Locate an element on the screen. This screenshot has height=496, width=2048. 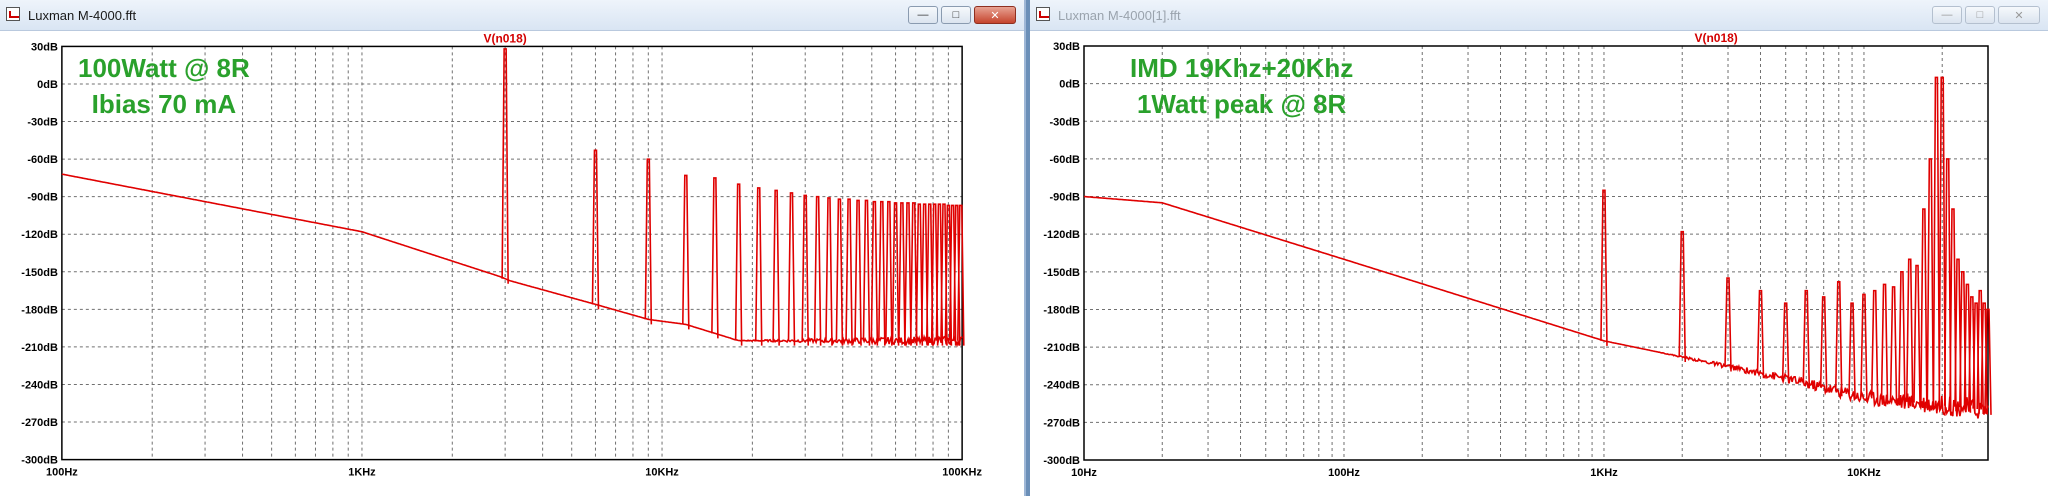
annotation-line-2: 1Watt peak @ 8R is located at coordinates (1241, 104).